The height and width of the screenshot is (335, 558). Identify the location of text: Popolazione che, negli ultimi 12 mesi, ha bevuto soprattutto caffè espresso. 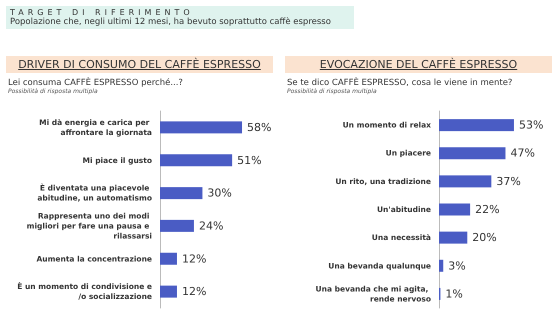
(171, 22).